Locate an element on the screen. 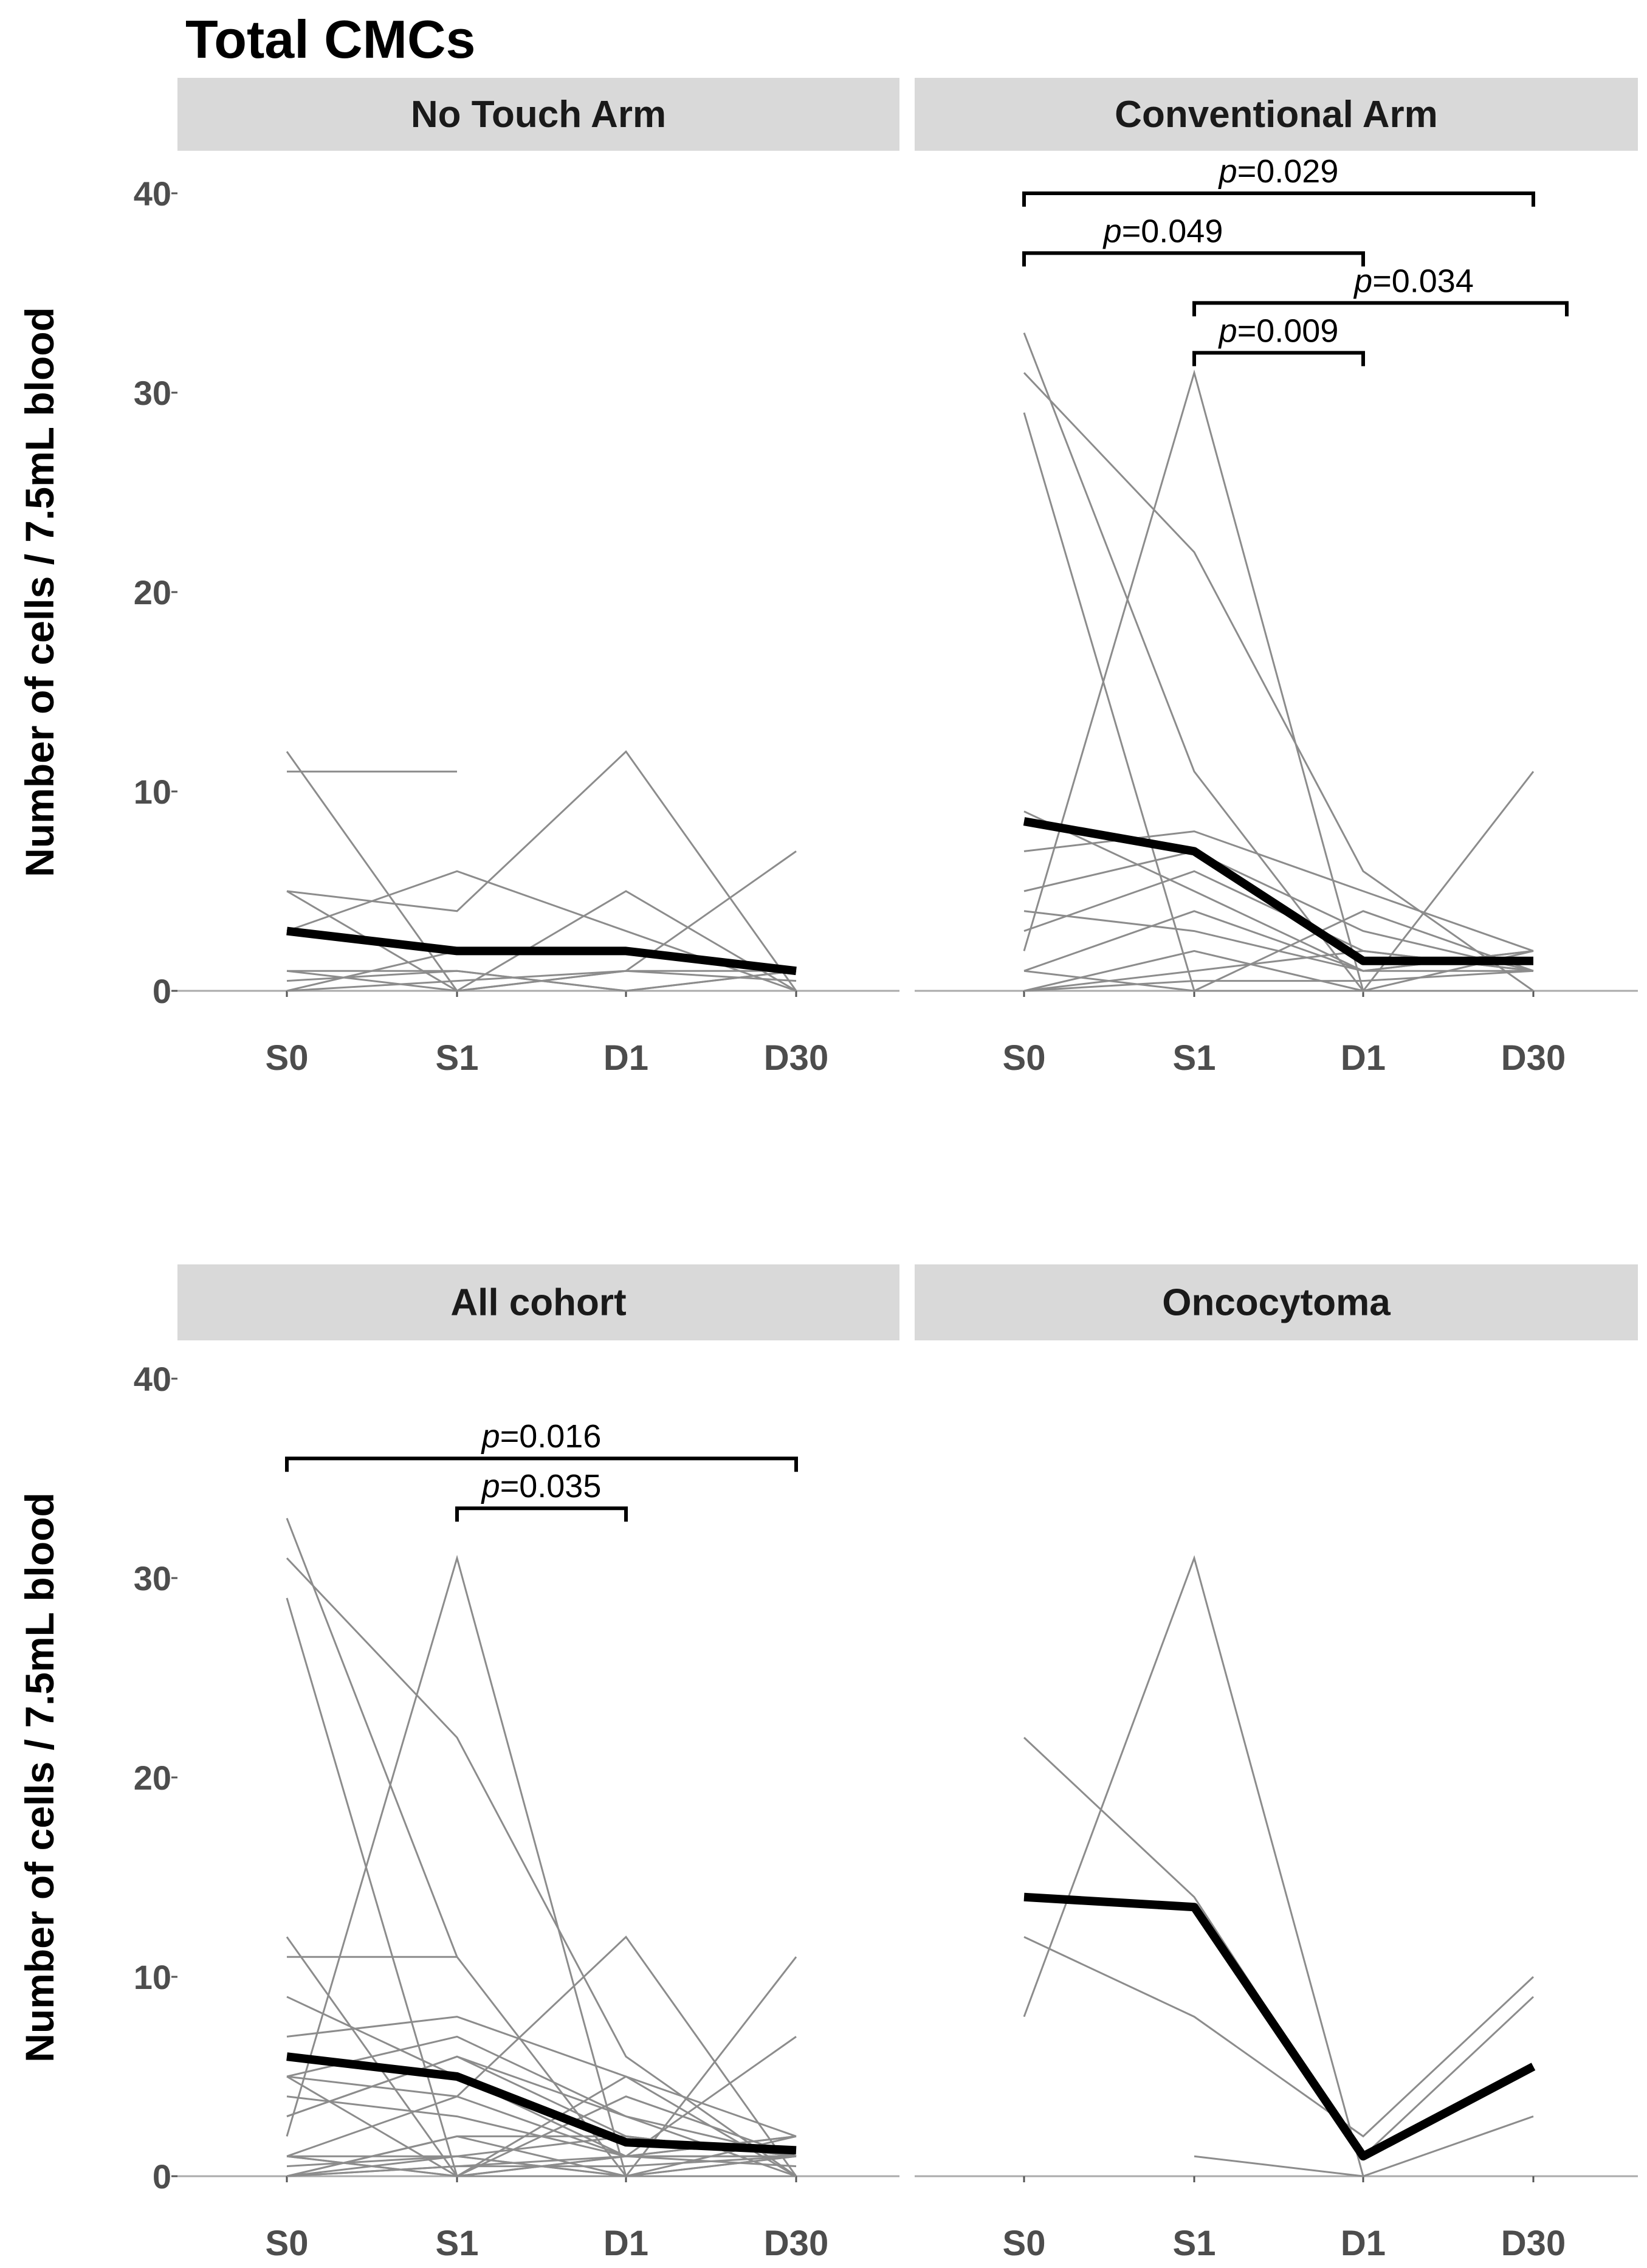  p-value-label: p=0.016 is located at coordinates (541, 1437).